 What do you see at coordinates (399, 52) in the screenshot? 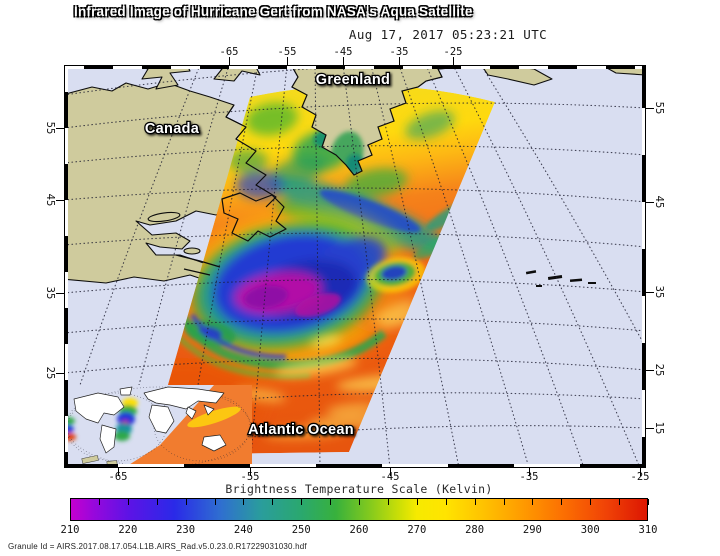
I see `axis-label-top: -35` at bounding box center [399, 52].